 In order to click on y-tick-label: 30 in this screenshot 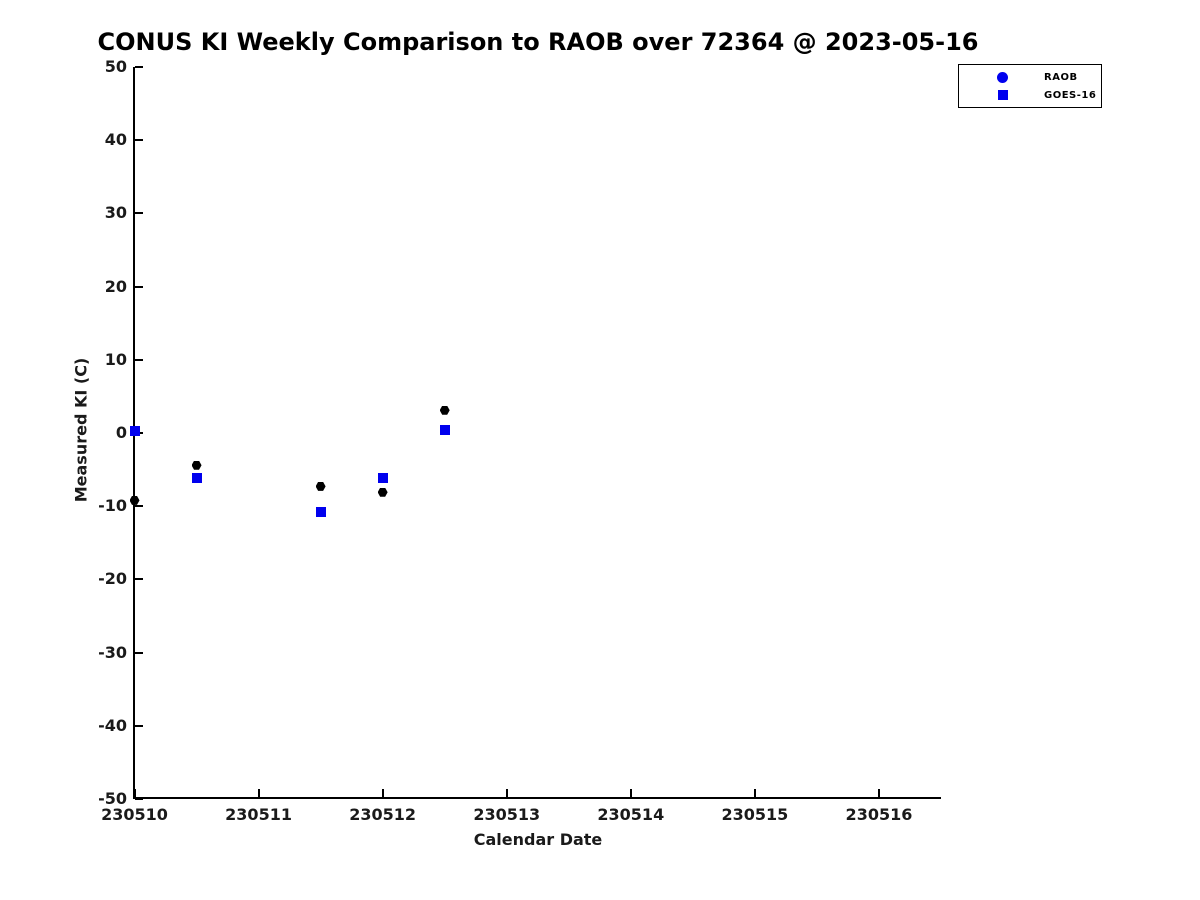, I will do `click(115, 213)`.